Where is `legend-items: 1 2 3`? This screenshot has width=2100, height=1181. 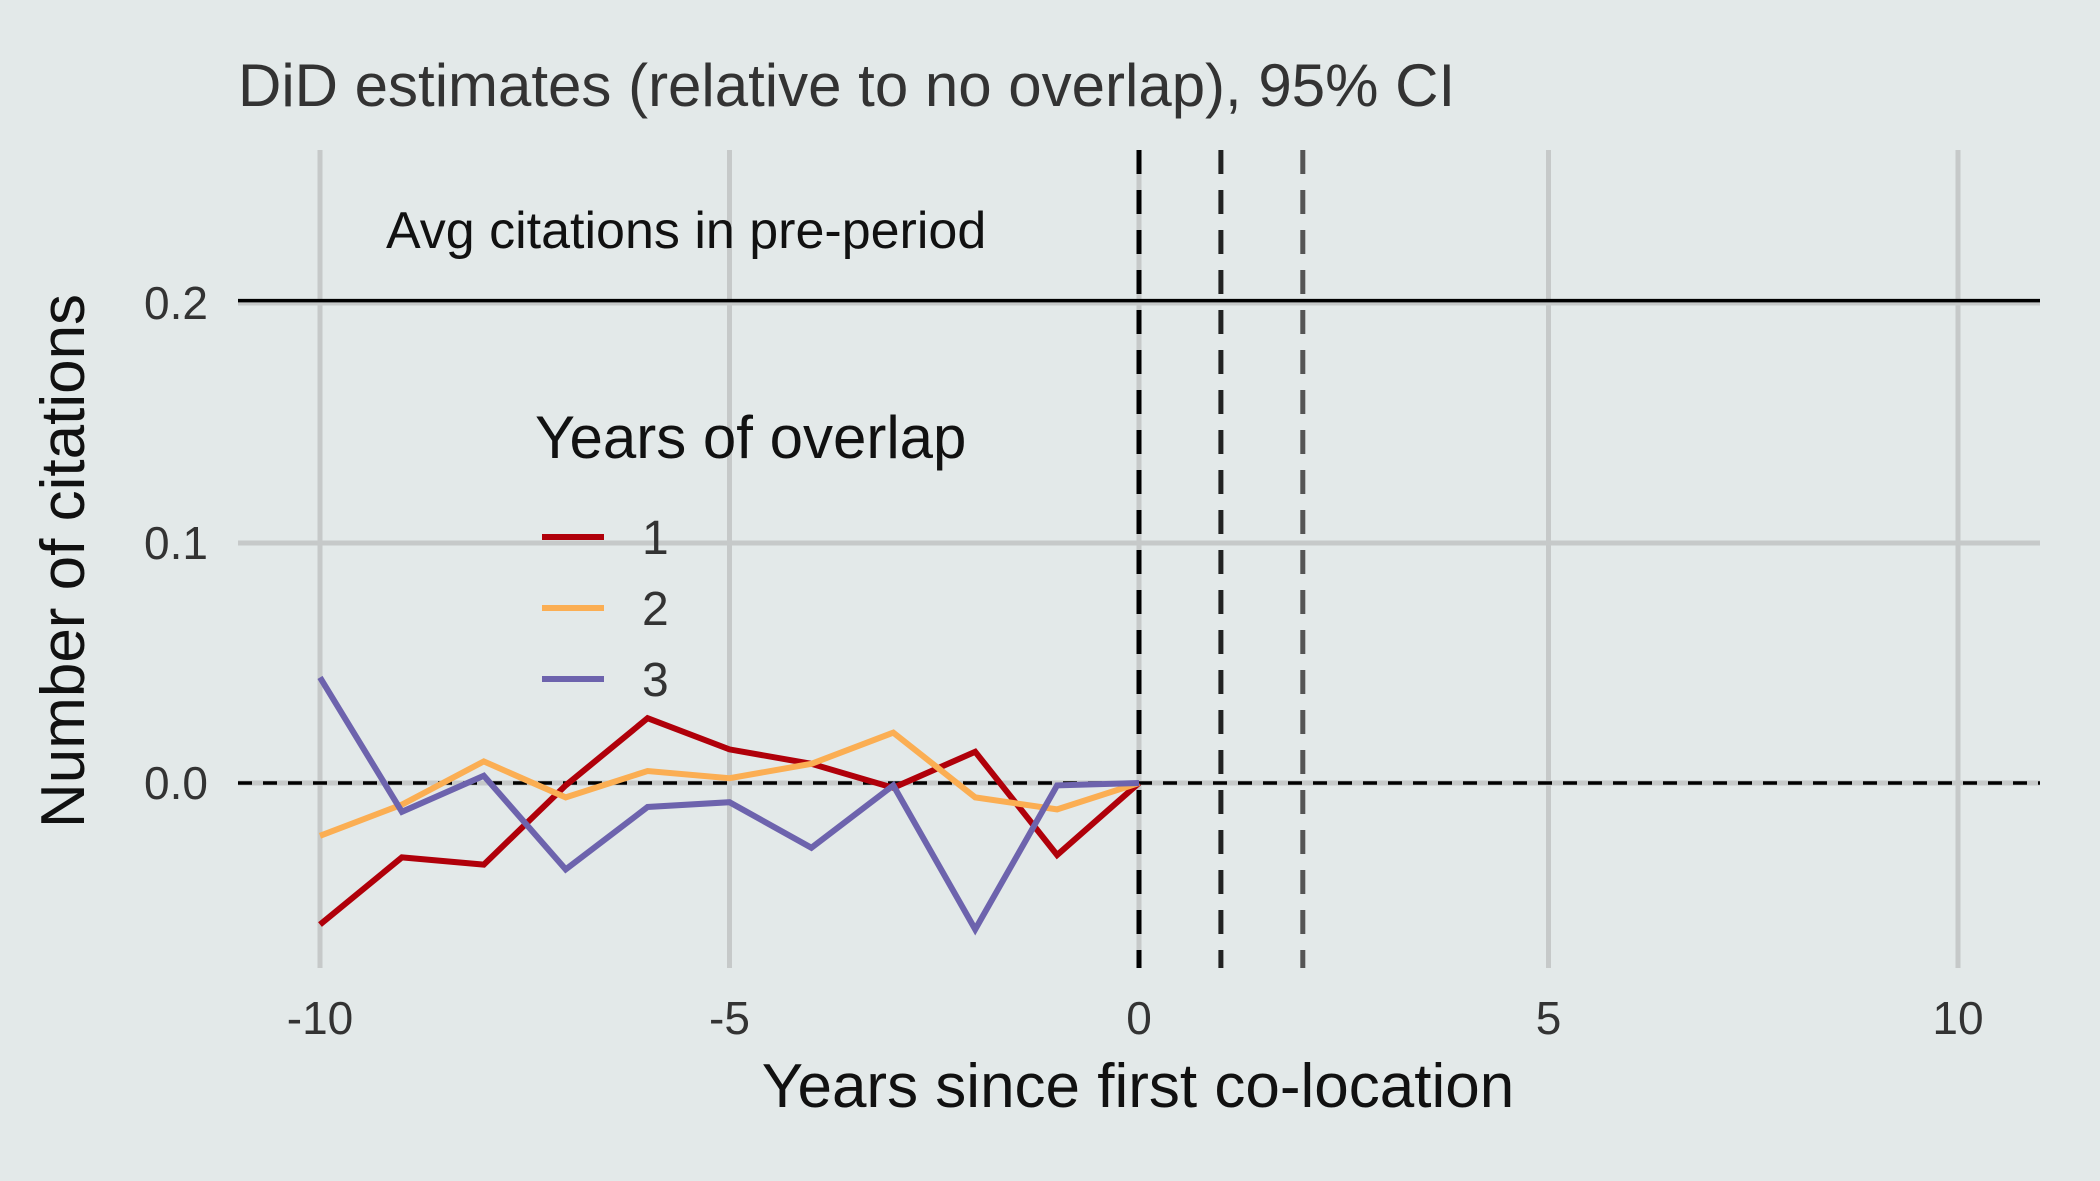 legend-items: 1 2 3 is located at coordinates (605, 609).